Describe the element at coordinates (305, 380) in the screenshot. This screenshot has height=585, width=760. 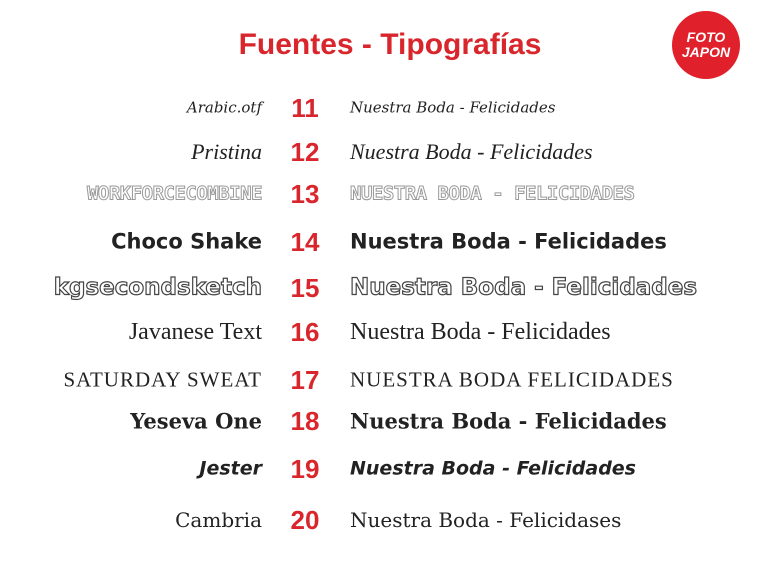
I see `font-number: 17` at that location.